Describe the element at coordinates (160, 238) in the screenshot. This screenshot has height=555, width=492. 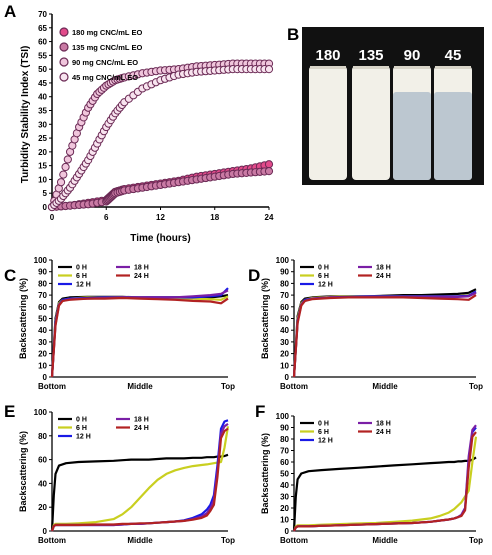
I see `x-axis-title: Time (hours)` at that location.